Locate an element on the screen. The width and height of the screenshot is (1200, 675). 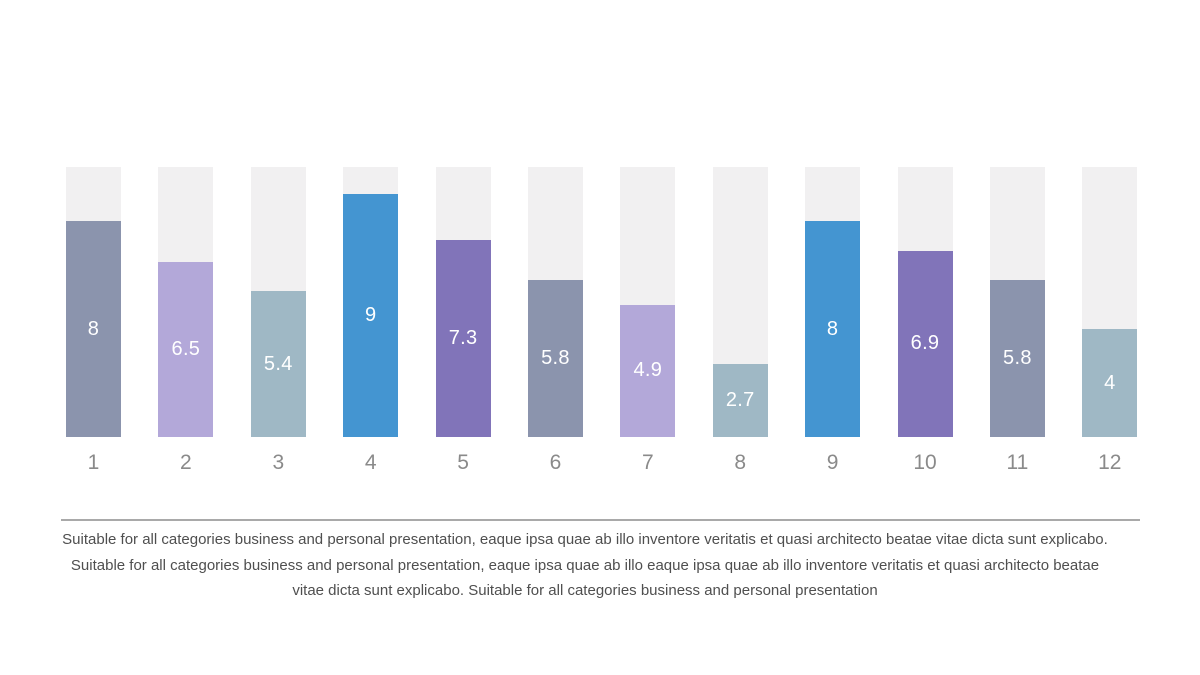
bar-column: 5.4 3 is located at coordinates (278, 321).